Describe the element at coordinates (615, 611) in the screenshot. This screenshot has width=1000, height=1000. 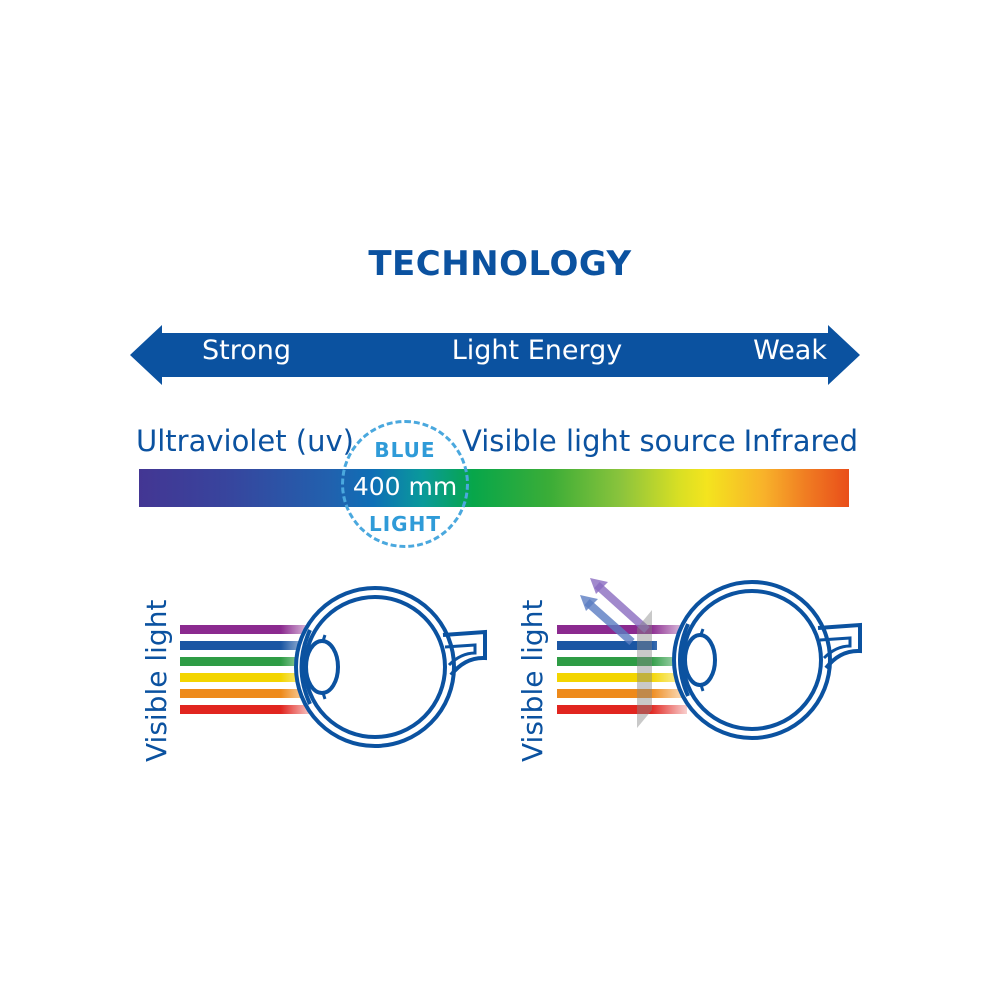
I see `reflected-blue-arrows` at that location.